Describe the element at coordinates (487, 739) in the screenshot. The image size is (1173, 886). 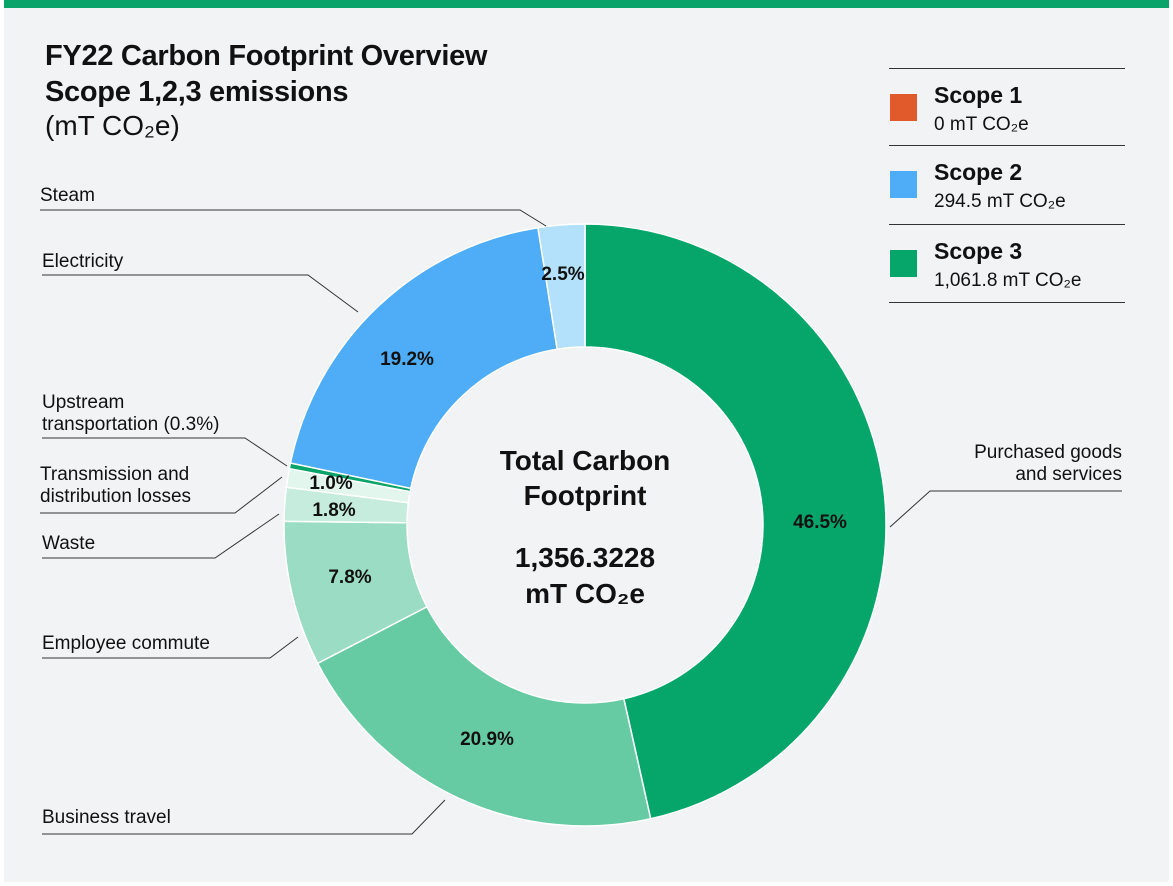
I see `slice-value-label: 20.9%` at that location.